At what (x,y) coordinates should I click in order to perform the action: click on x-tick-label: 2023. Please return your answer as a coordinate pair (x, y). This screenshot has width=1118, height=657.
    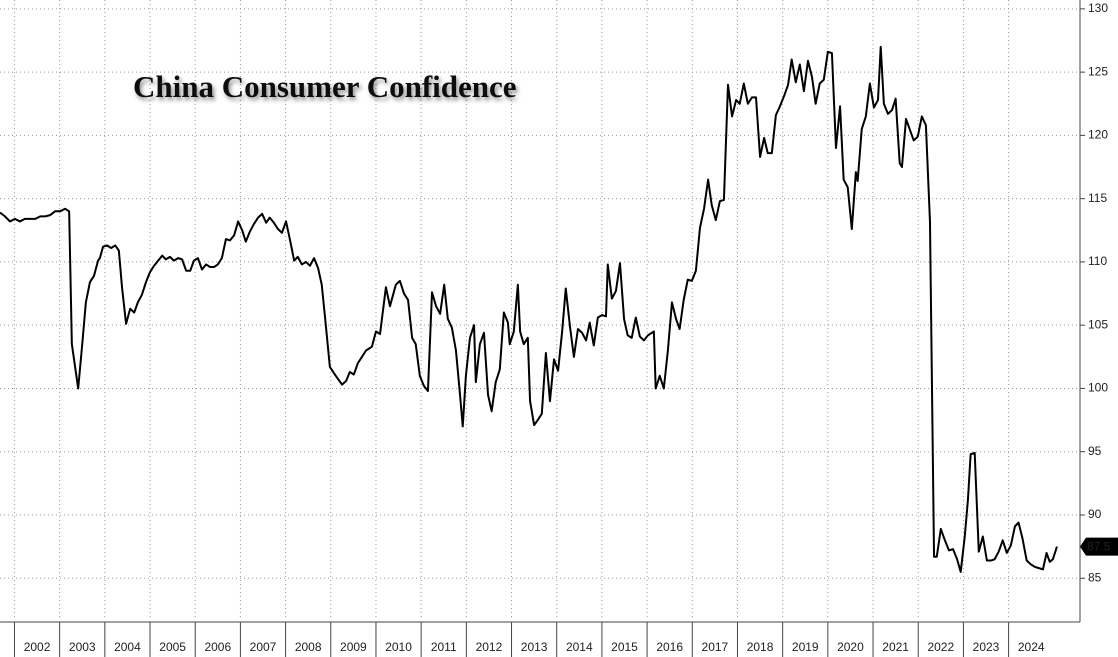
    Looking at the image, I should click on (986, 647).